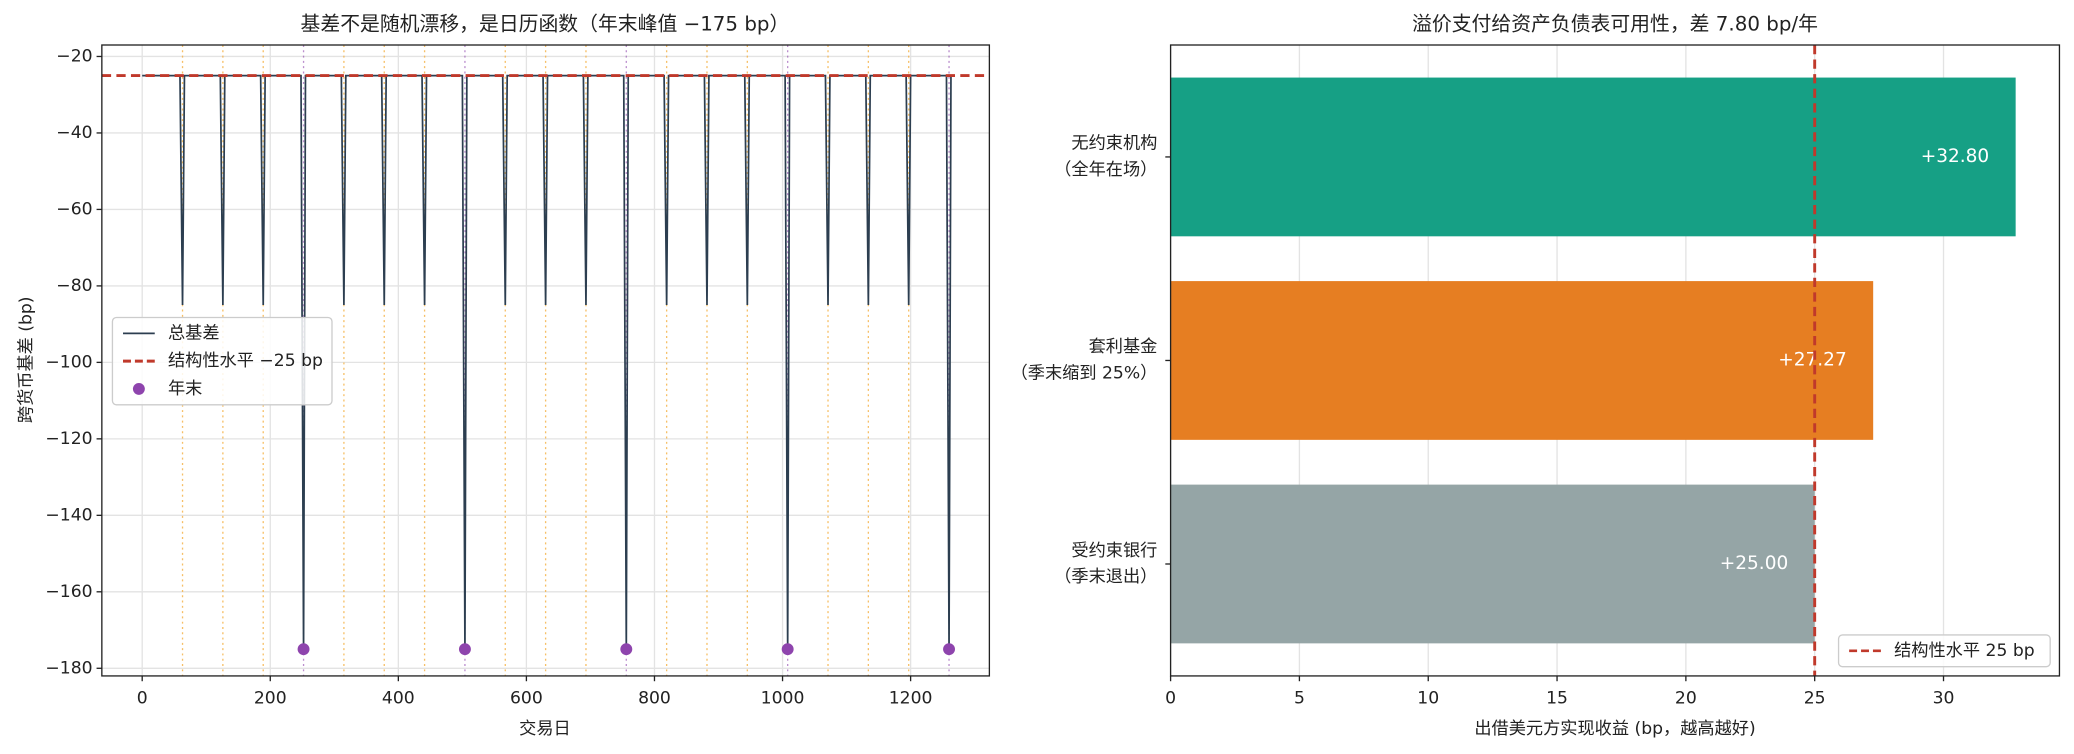 The height and width of the screenshot is (754, 2074). What do you see at coordinates (68, 515) in the screenshot?
I see `y-tick-label: −140` at bounding box center [68, 515].